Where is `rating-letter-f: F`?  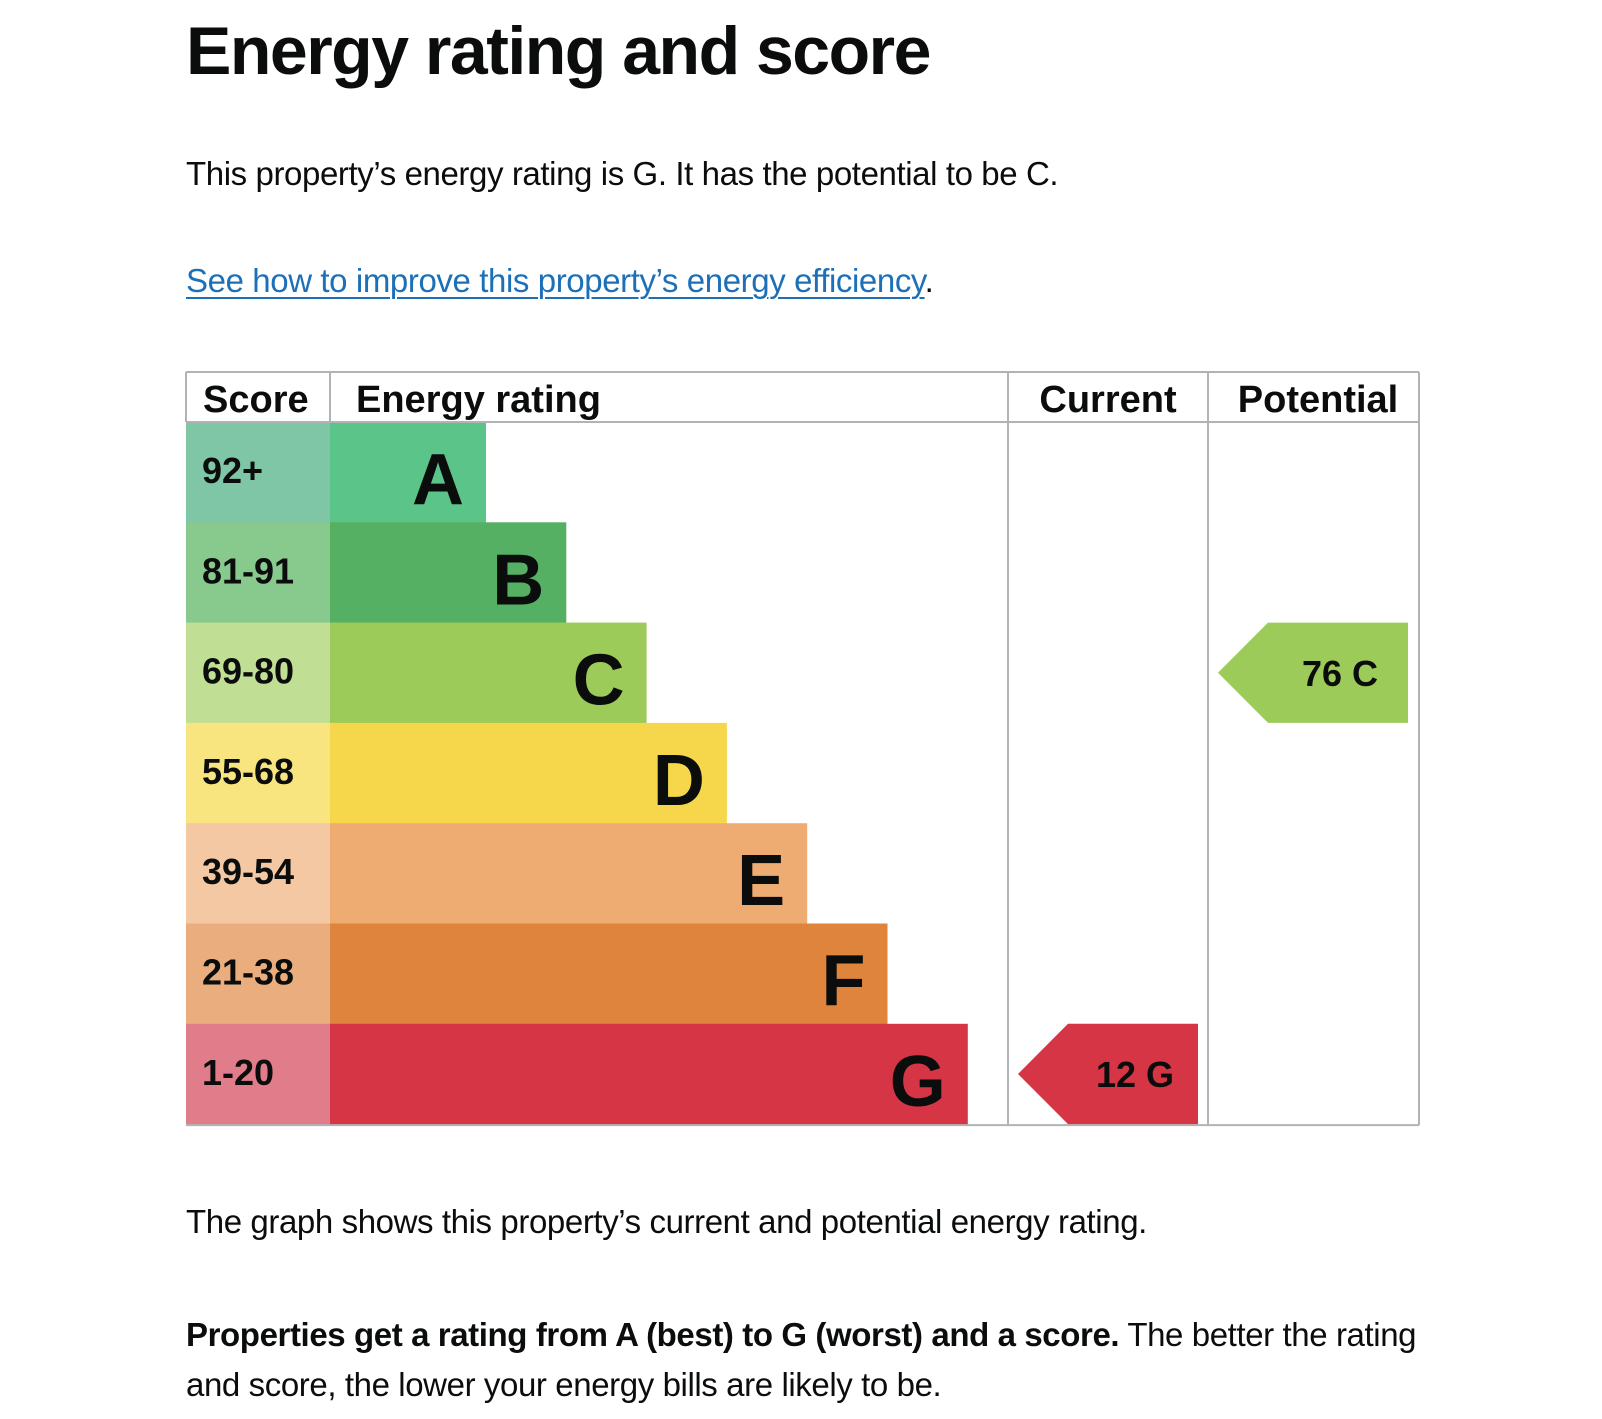
rating-letter-f: F is located at coordinates (844, 982).